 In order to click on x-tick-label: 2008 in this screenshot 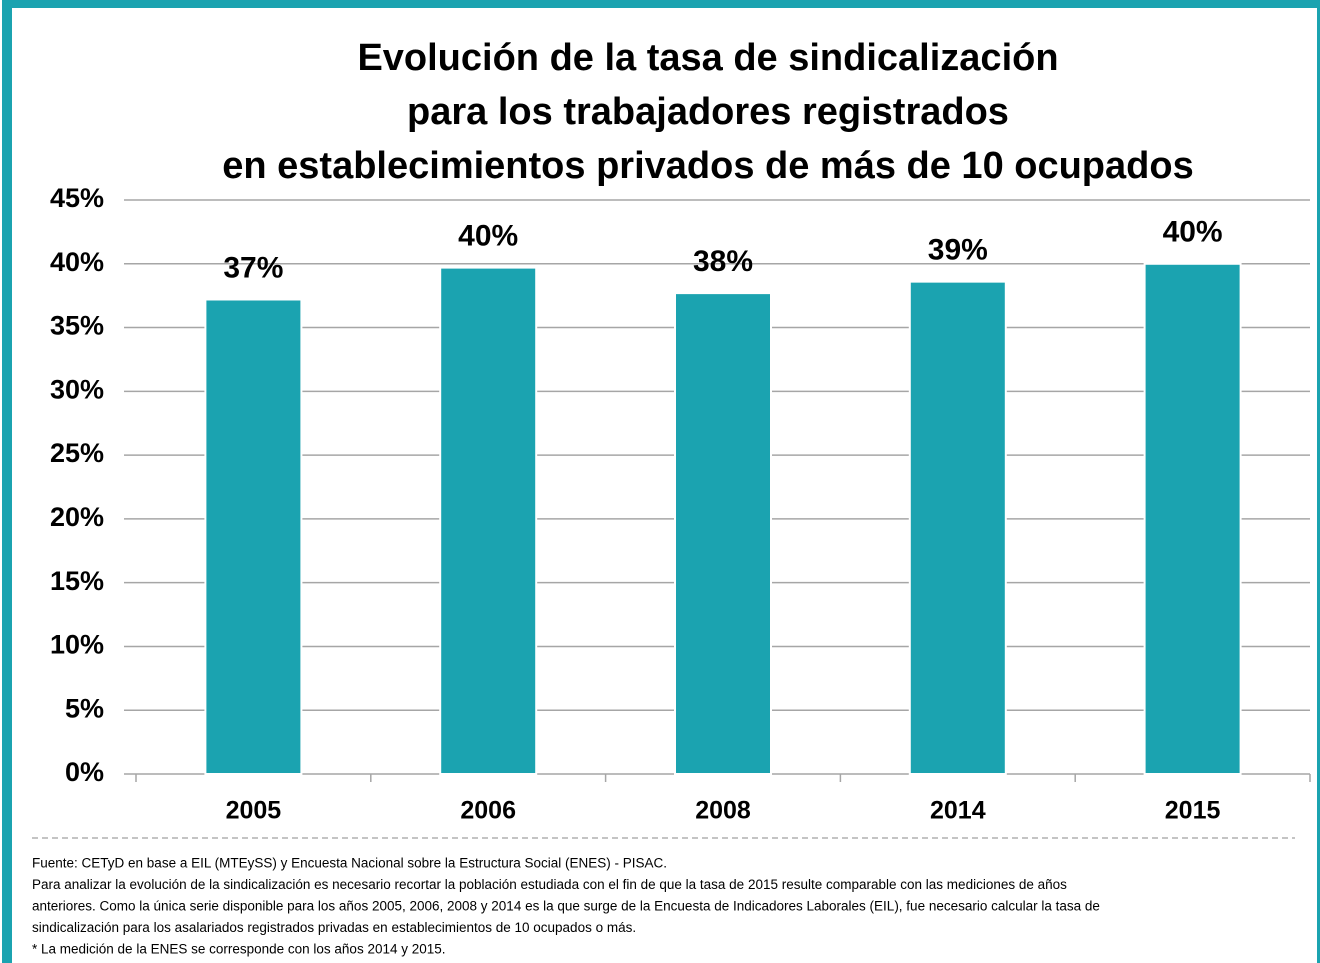, I will do `click(723, 811)`.